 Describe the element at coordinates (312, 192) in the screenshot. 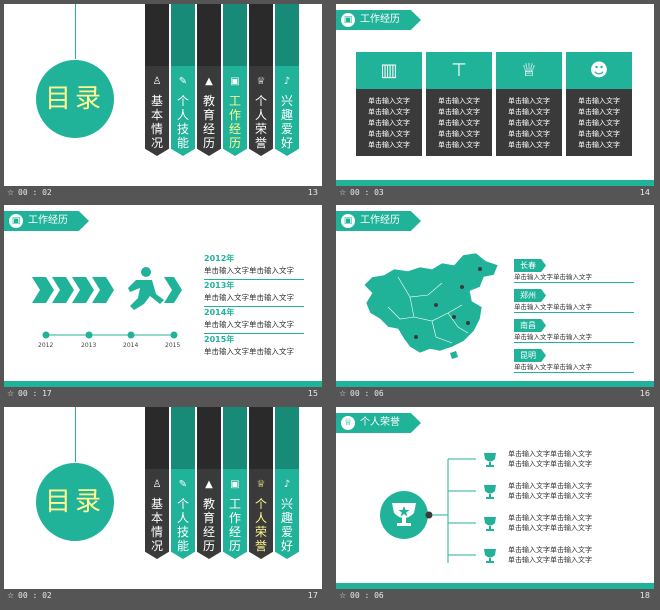

I see `slide-number: 13` at that location.